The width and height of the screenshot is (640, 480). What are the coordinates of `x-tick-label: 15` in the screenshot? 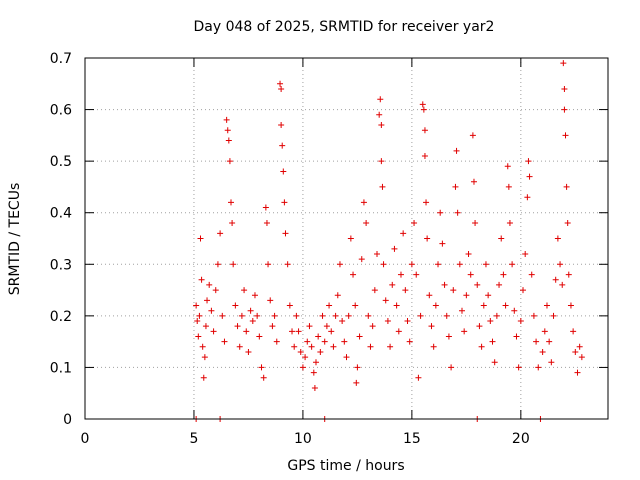 It's located at (412, 439).